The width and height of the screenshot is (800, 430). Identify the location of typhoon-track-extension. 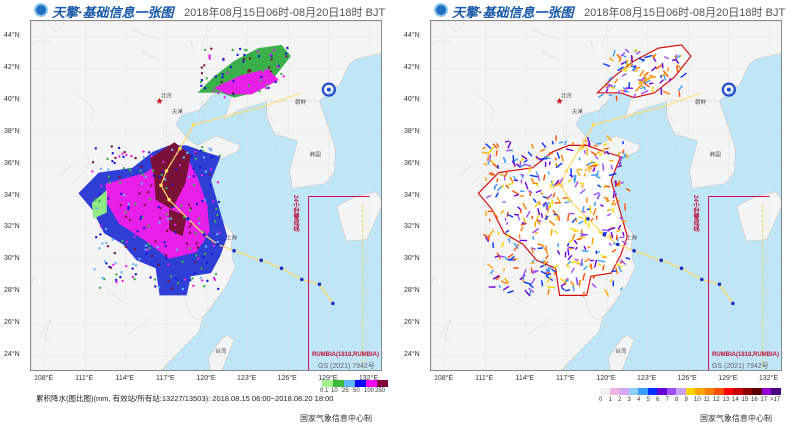
(247, 109).